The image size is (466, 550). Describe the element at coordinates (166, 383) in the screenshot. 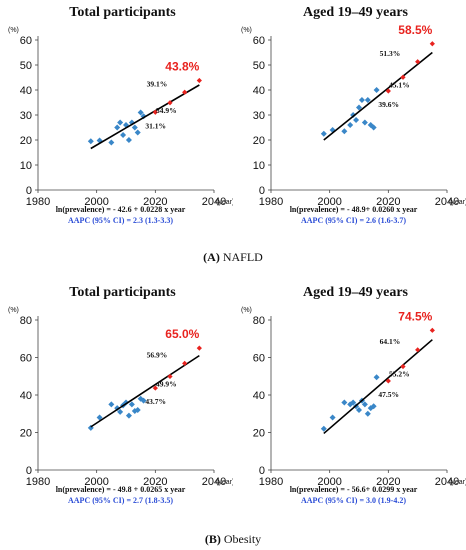

I see `data-label: 49.9%` at that location.